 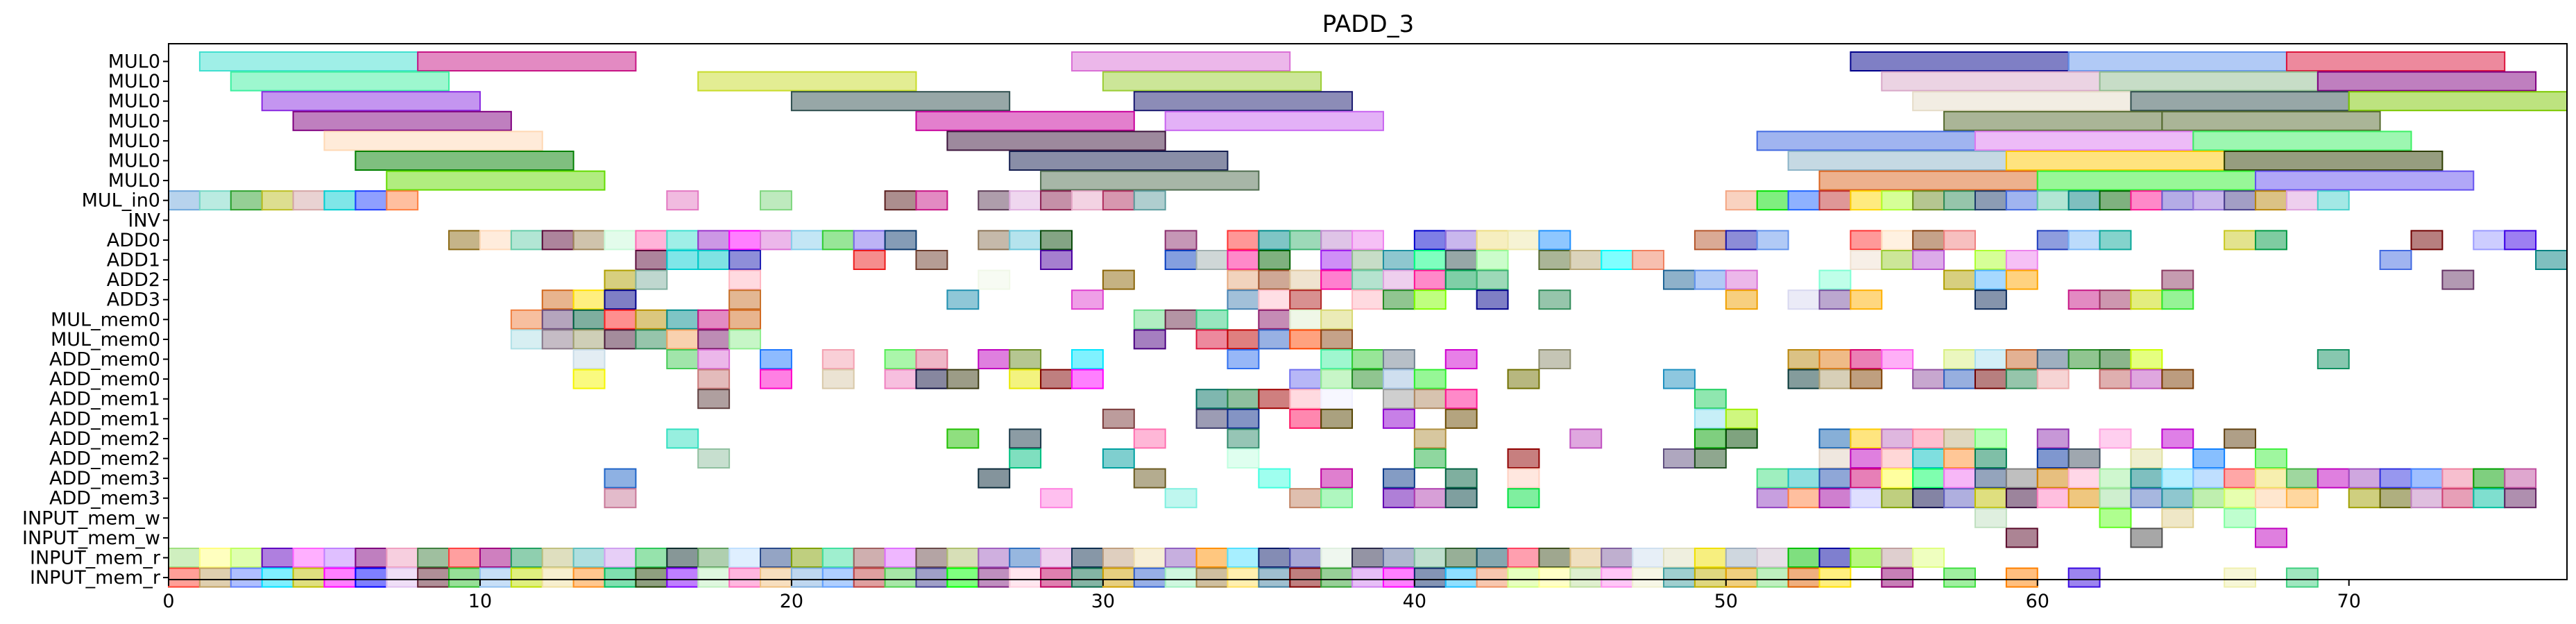 I want to click on row-label: MUL_in0, so click(x=121, y=201).